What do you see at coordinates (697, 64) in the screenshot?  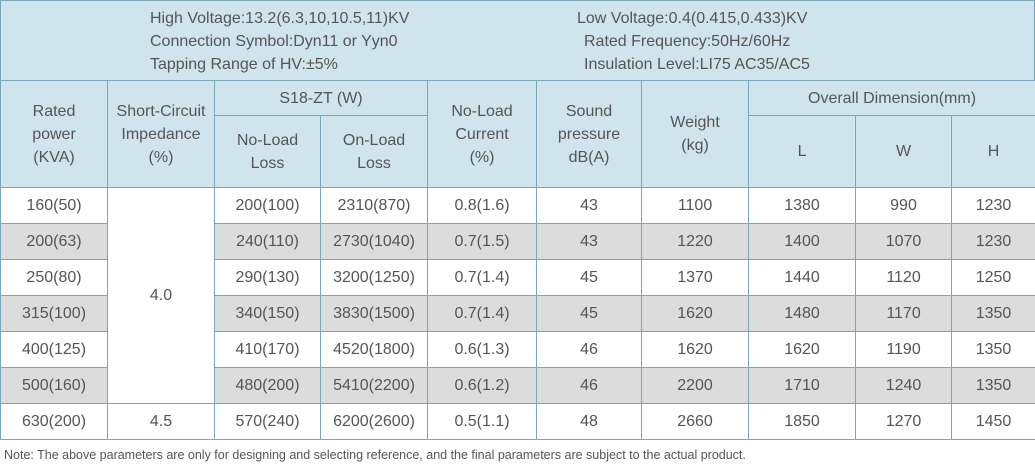 I see `insulation-level-text: Insulation Level:LI75 AC35/AC5` at bounding box center [697, 64].